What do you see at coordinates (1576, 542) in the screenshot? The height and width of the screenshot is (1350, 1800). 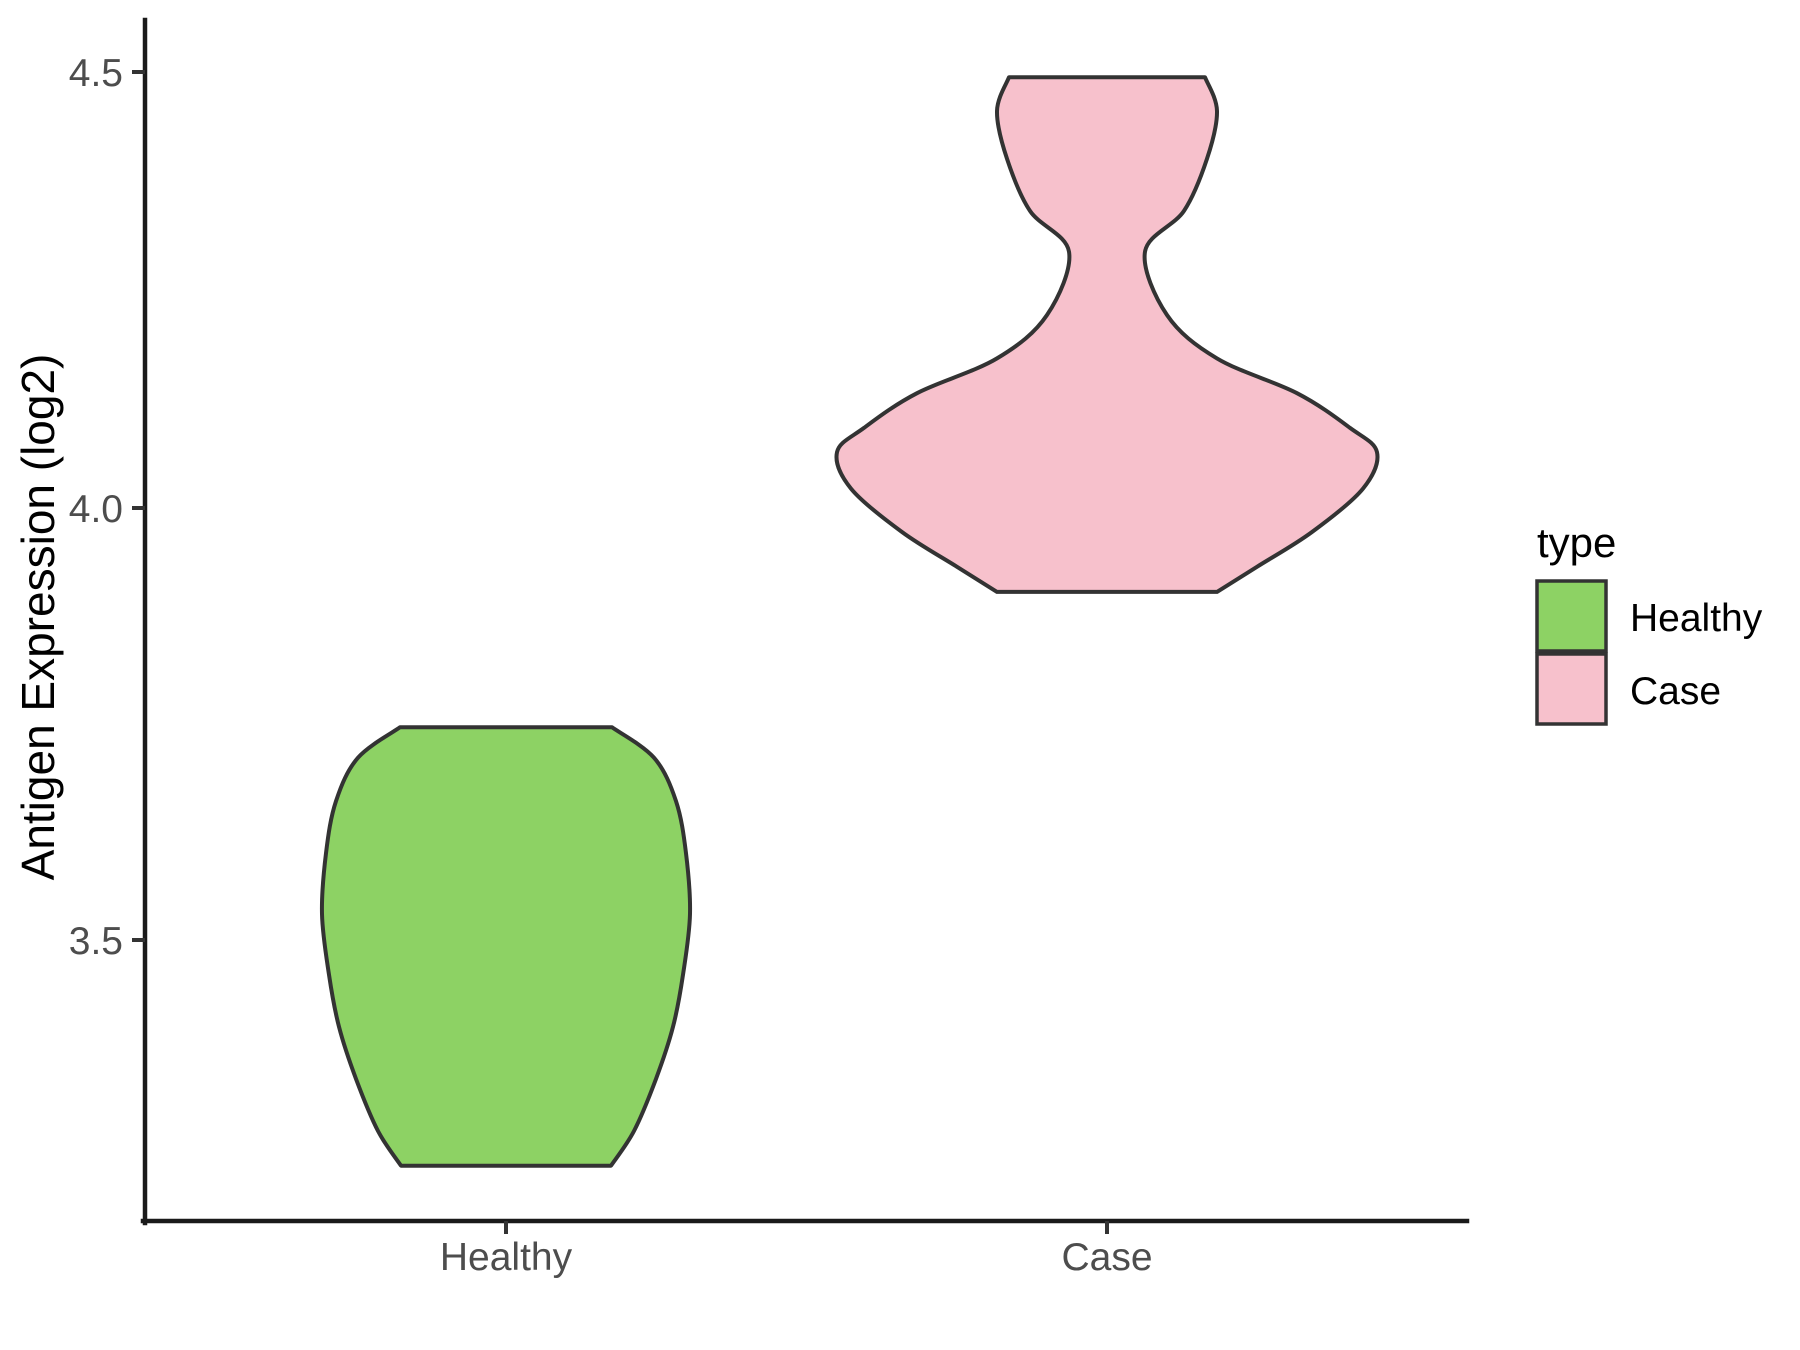 I see `legend-title: type` at bounding box center [1576, 542].